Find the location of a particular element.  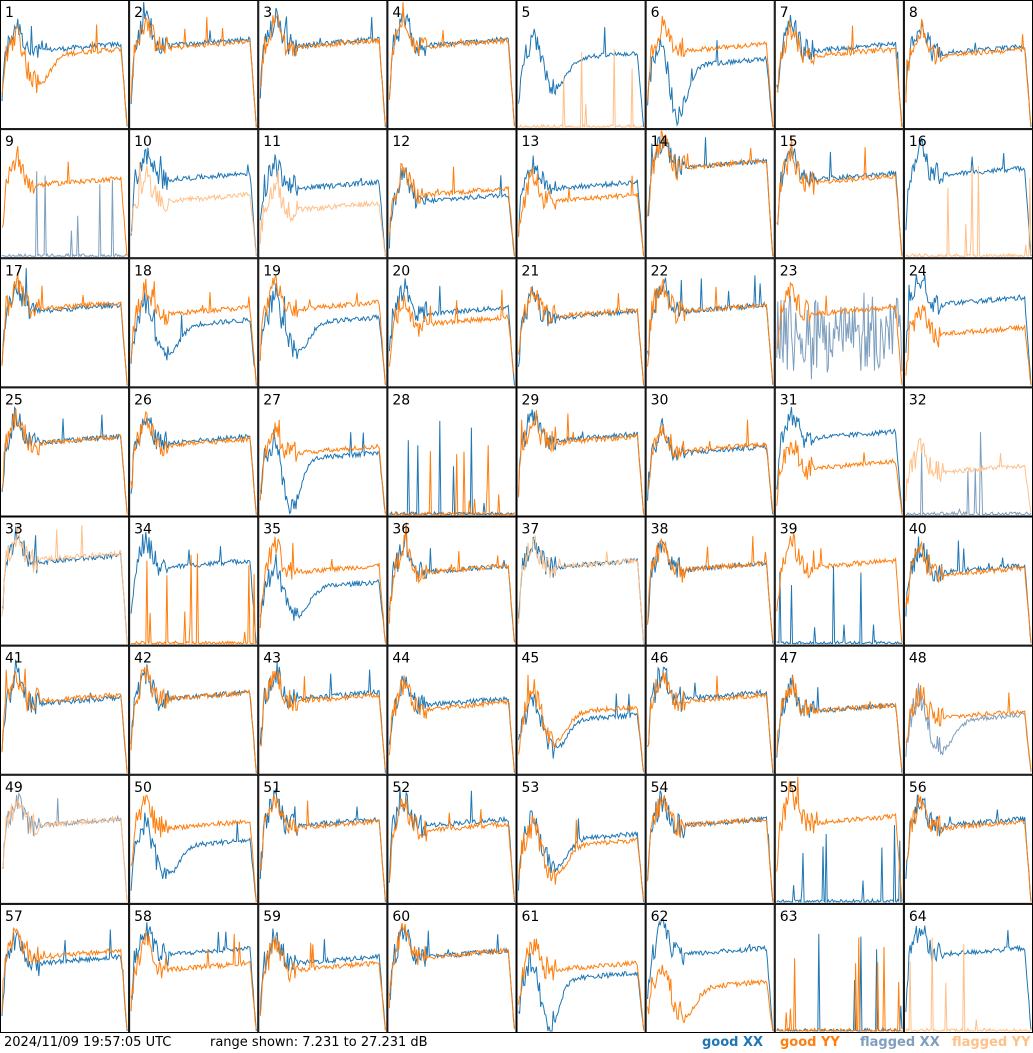

panel-label: 10 is located at coordinates (143, 142).